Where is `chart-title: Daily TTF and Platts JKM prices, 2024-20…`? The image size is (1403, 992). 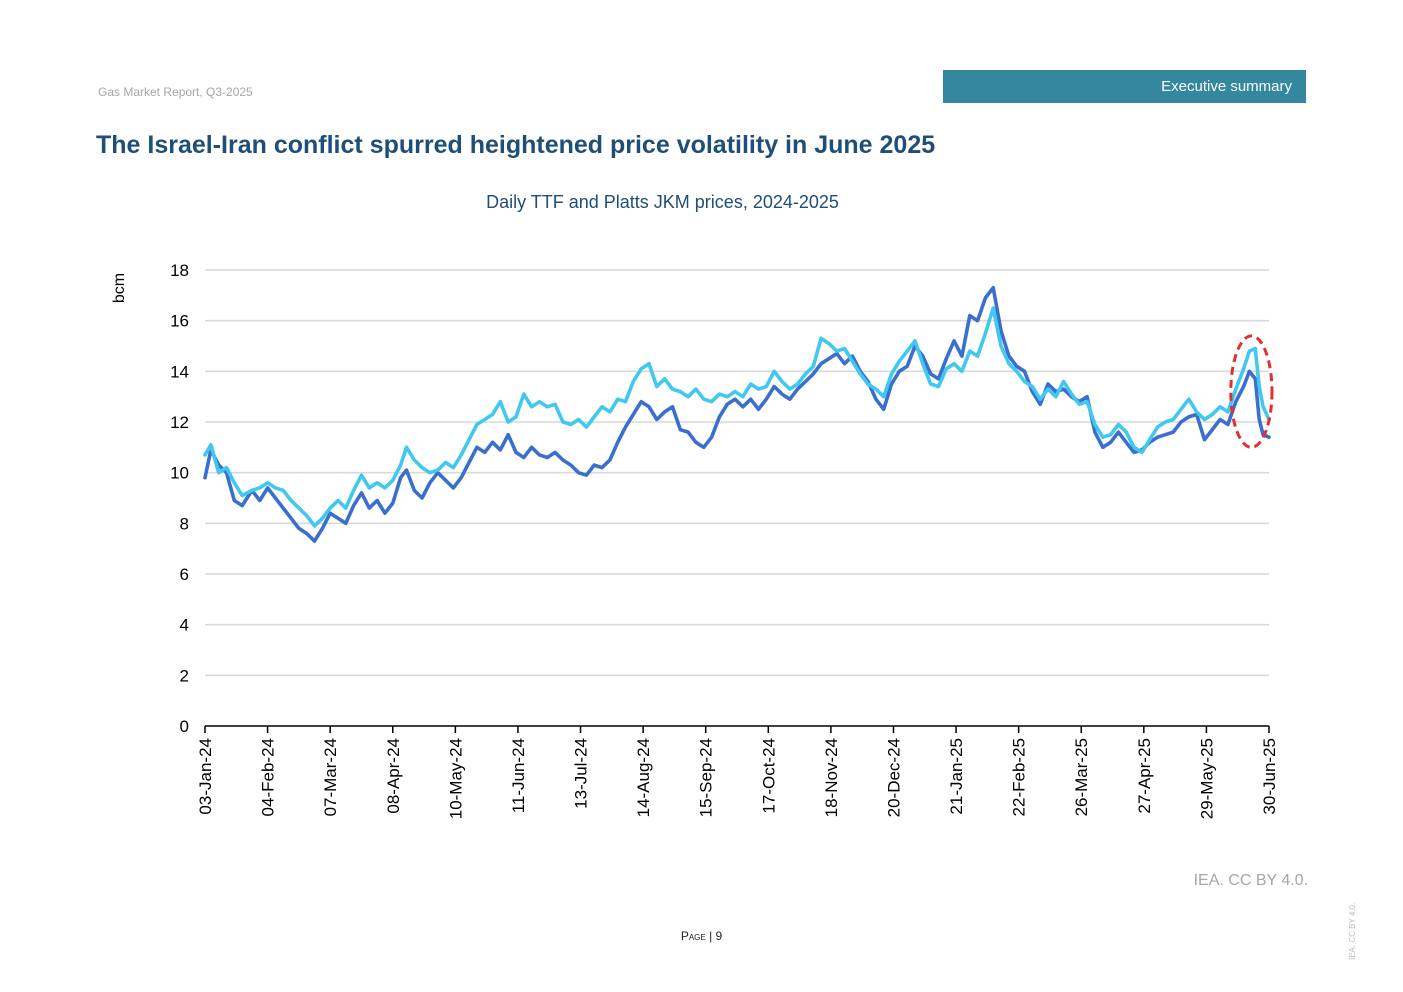 chart-title: Daily TTF and Platts JKM prices, 2024-20… is located at coordinates (662, 202).